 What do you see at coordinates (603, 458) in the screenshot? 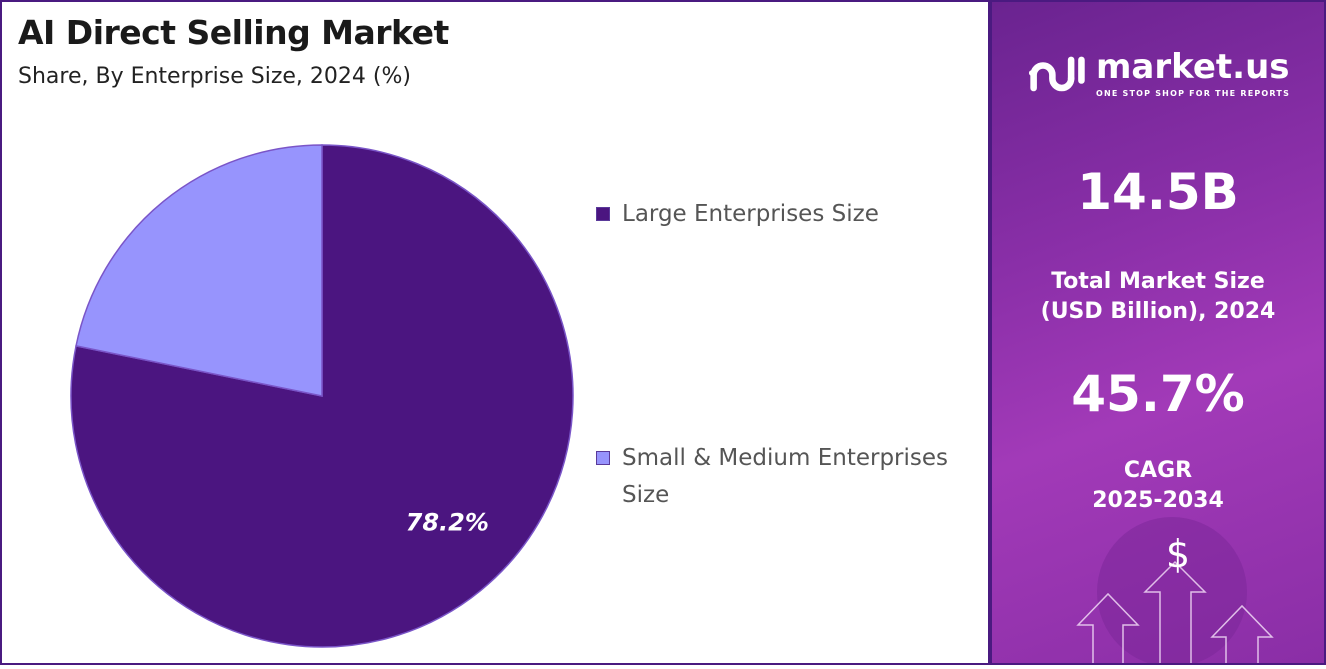
I see `legend-swatch-sme` at bounding box center [603, 458].